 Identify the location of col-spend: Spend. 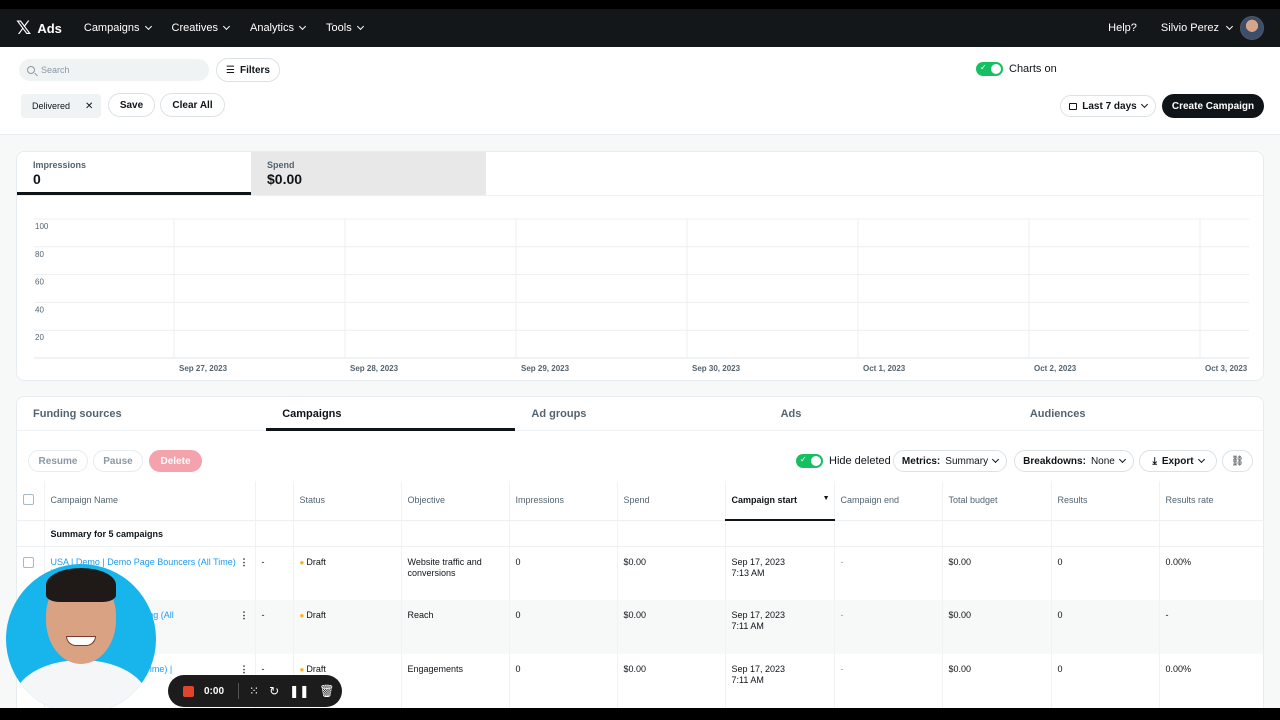
(671, 501).